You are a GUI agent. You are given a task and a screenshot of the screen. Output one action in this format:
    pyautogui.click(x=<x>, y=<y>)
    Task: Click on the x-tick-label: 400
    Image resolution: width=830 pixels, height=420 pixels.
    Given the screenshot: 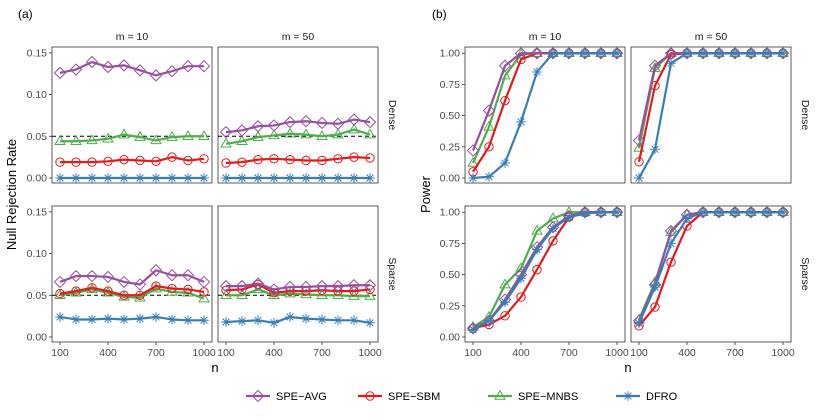 What is the action you would take?
    pyautogui.click(x=274, y=353)
    